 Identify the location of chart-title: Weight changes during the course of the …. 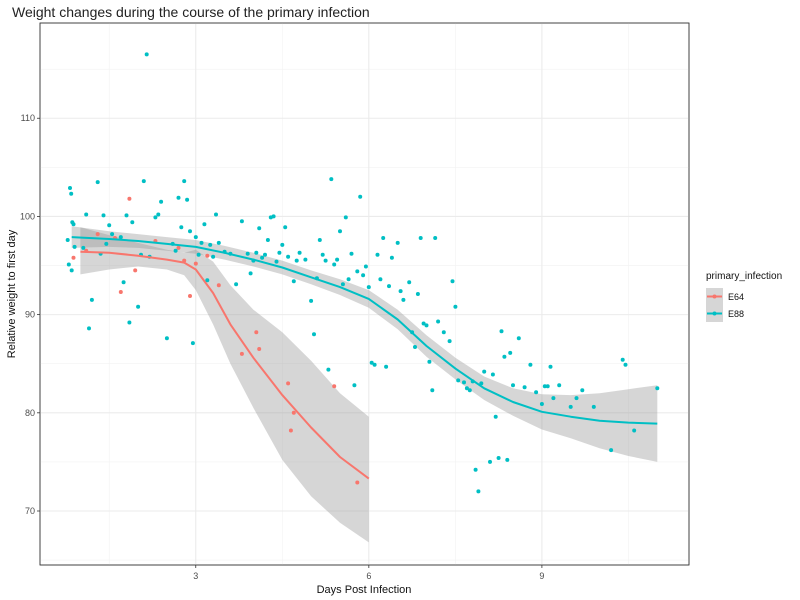
(191, 12).